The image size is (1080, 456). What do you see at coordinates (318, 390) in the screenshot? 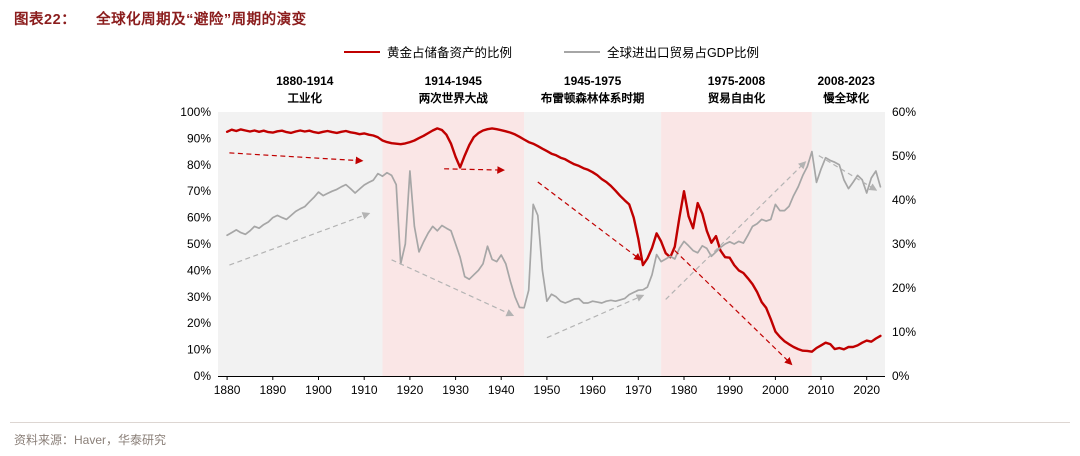
I see `x-axis-tick-label: 1900` at bounding box center [318, 390].